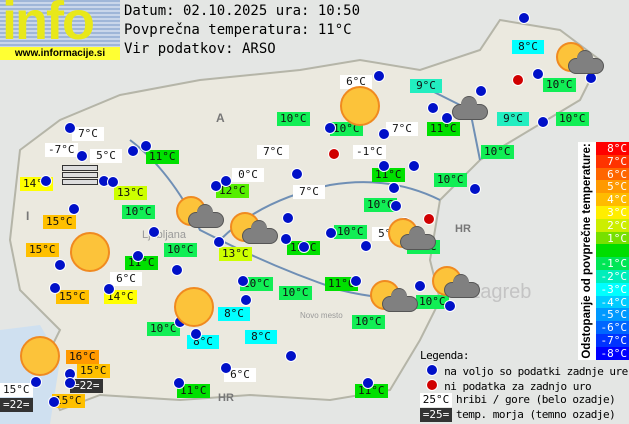  What do you see at coordinates (220, 118) in the screenshot?
I see `map-label-austria: A` at bounding box center [220, 118].